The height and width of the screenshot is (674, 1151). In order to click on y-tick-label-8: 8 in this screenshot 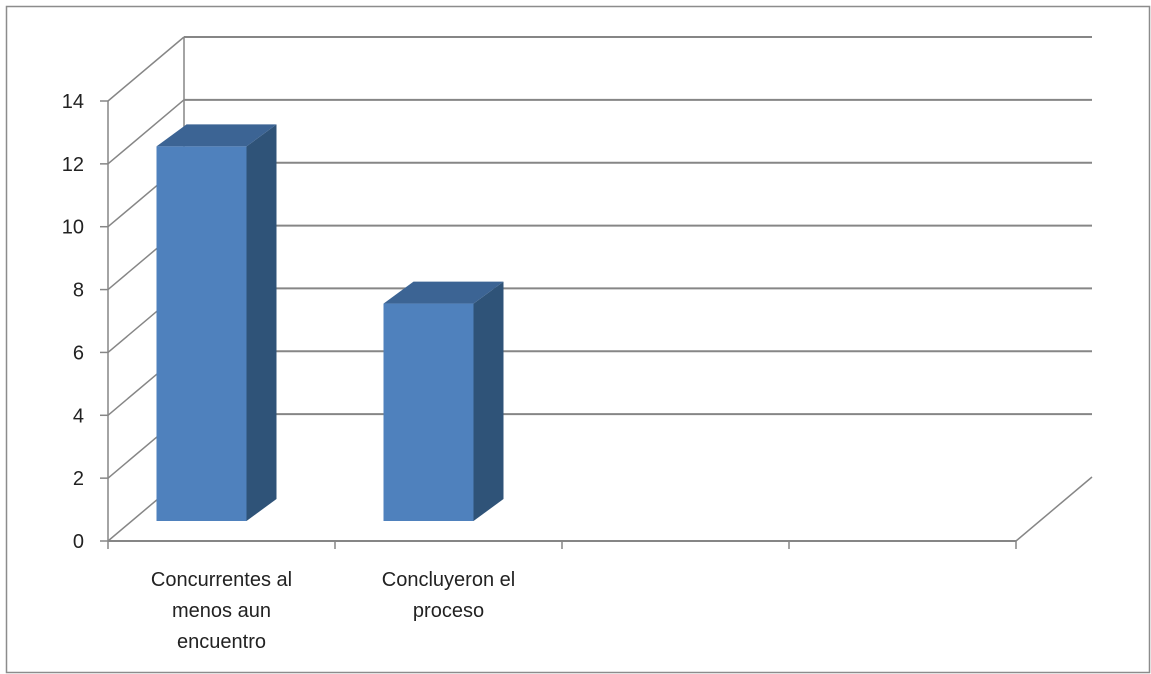, I will do `click(78, 291)`.